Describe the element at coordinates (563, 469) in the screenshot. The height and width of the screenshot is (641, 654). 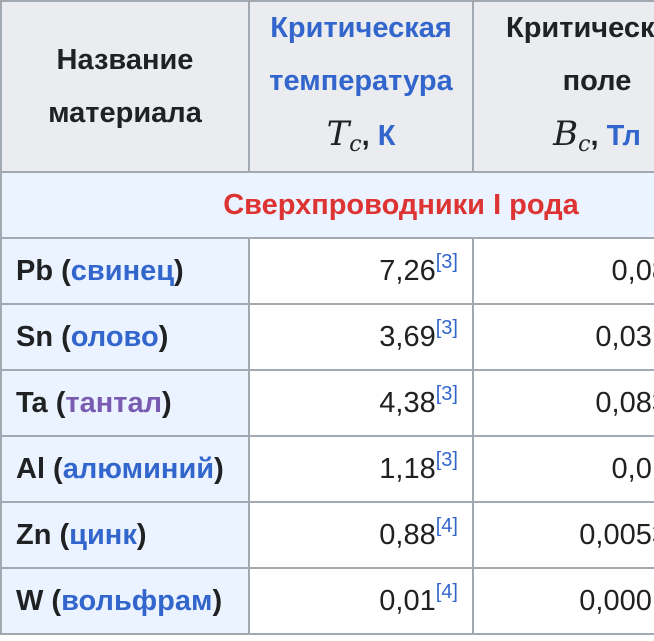
I see `critical-field-cell: 0,01` at that location.